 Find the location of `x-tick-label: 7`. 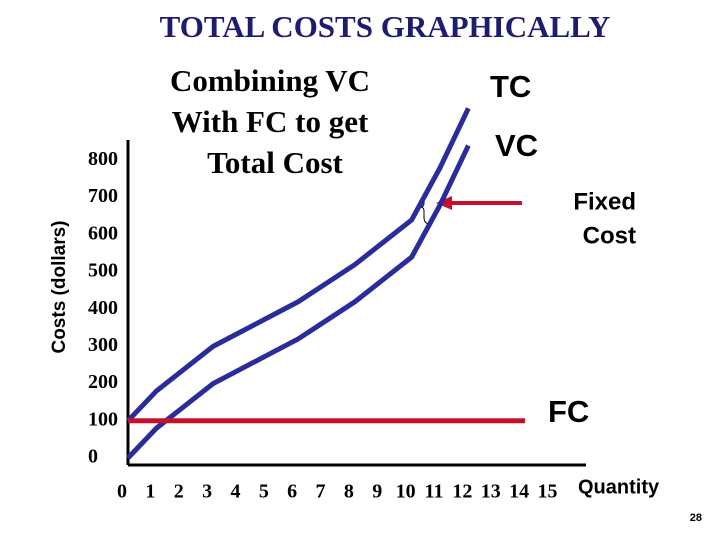

x-tick-label: 7 is located at coordinates (321, 492).